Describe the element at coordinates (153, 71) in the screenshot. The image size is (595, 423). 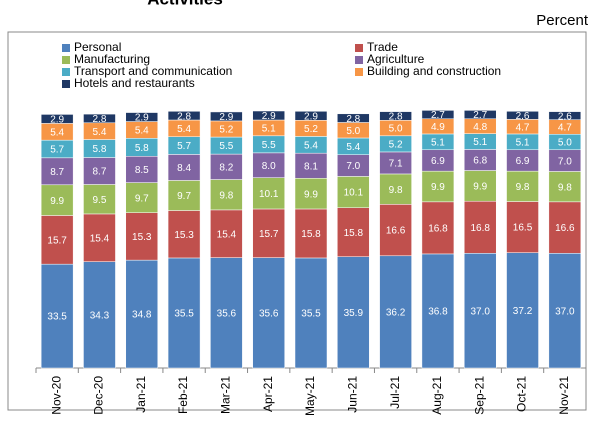
I see `legend-label: Transport and communication` at that location.